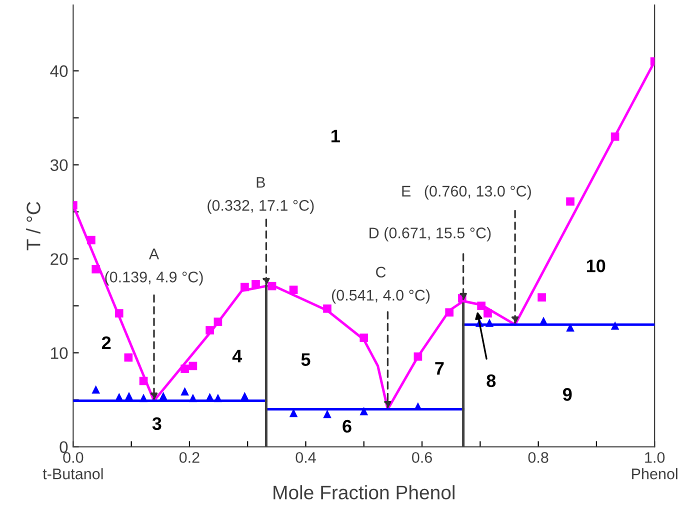  What do you see at coordinates (157, 423) in the screenshot?
I see `annotation: 3` at bounding box center [157, 423].